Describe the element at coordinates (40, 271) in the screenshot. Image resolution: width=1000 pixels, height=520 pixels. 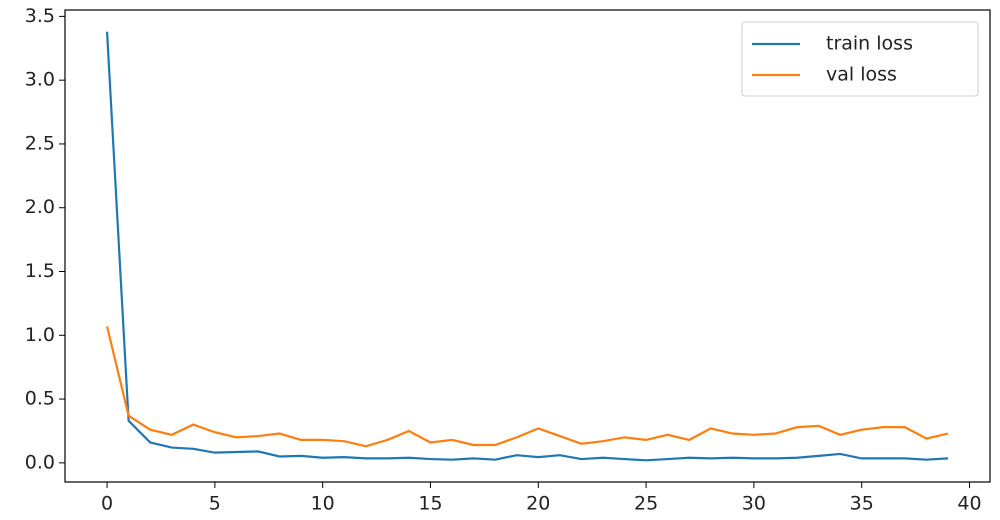
I see `y-tick-label: 1.5` at that location.